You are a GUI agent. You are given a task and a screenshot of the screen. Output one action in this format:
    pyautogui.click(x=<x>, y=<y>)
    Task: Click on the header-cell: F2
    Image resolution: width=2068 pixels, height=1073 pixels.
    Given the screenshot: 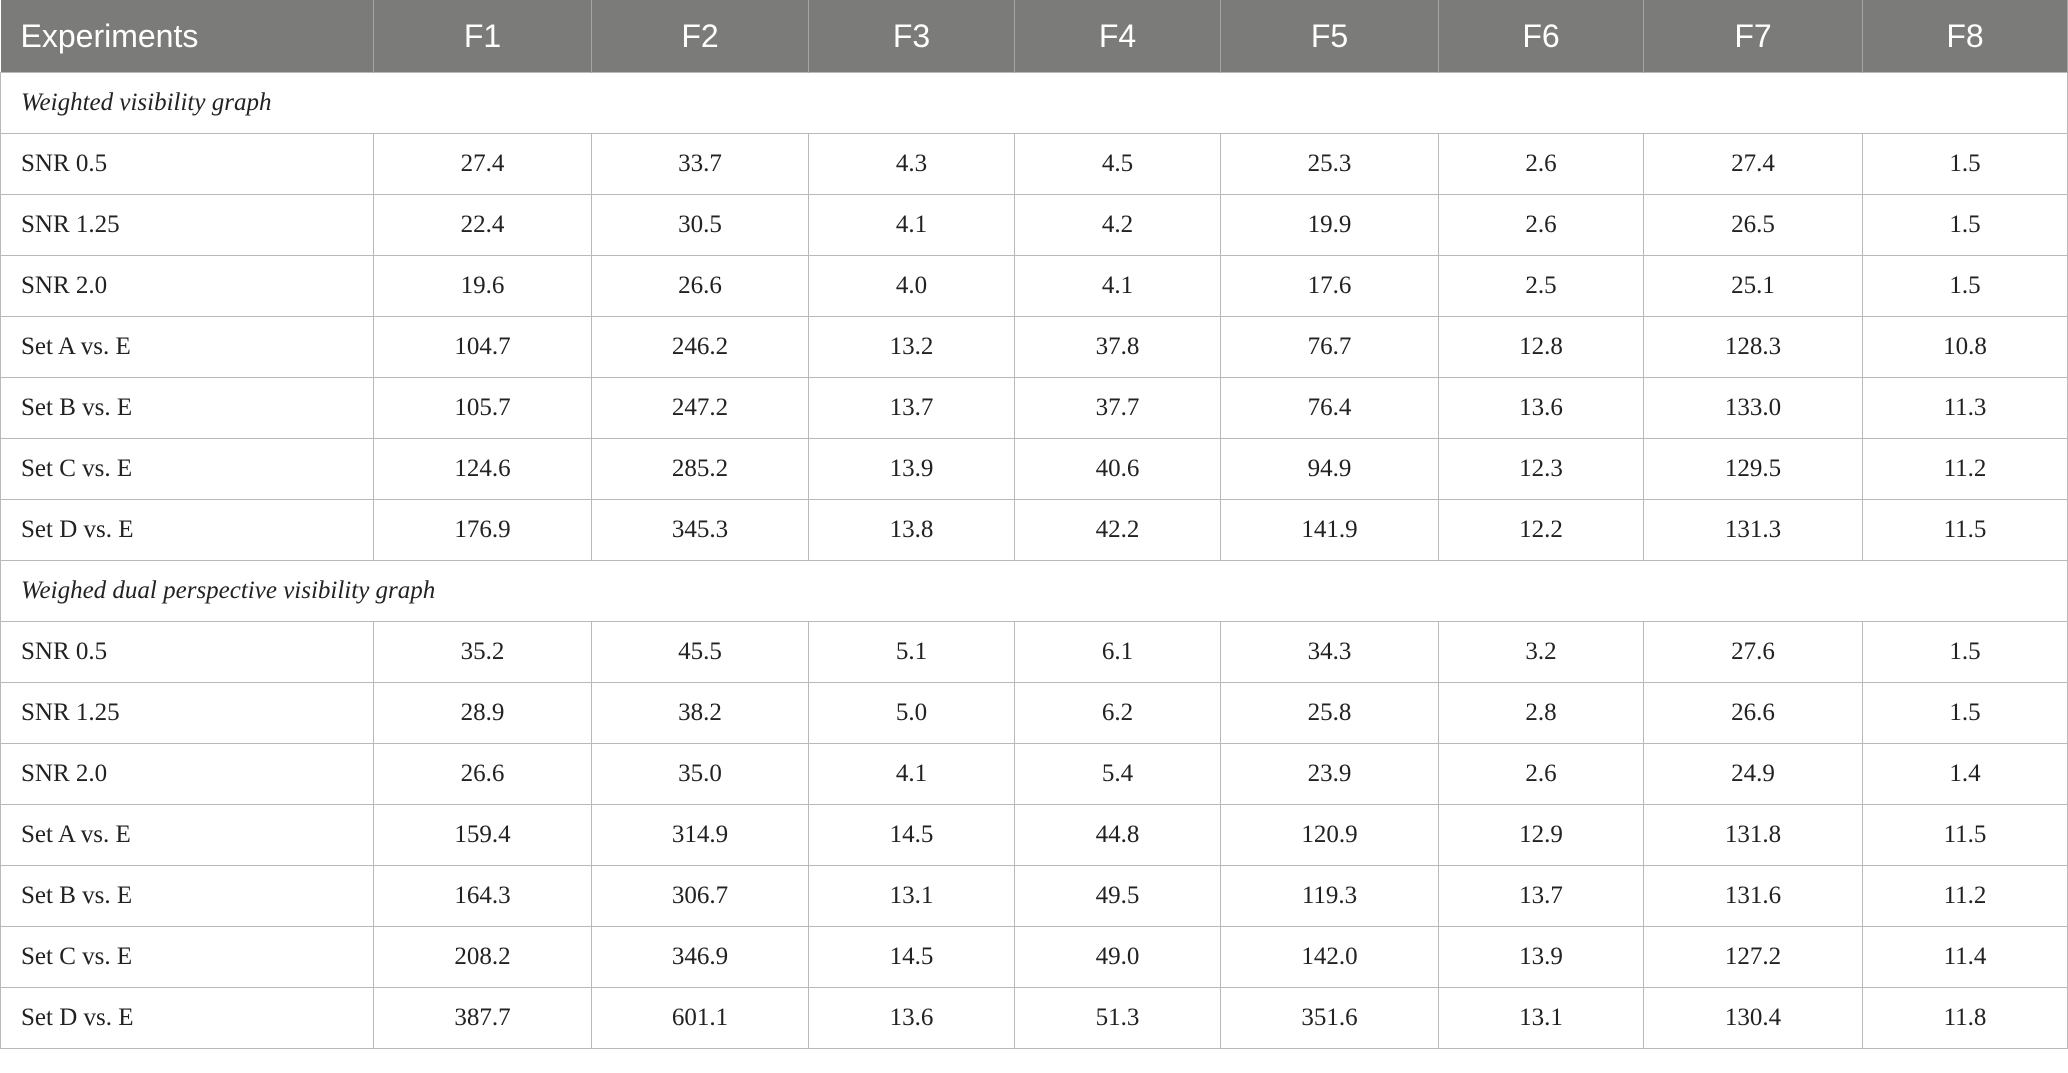 What is the action you would take?
    pyautogui.click(x=700, y=36)
    